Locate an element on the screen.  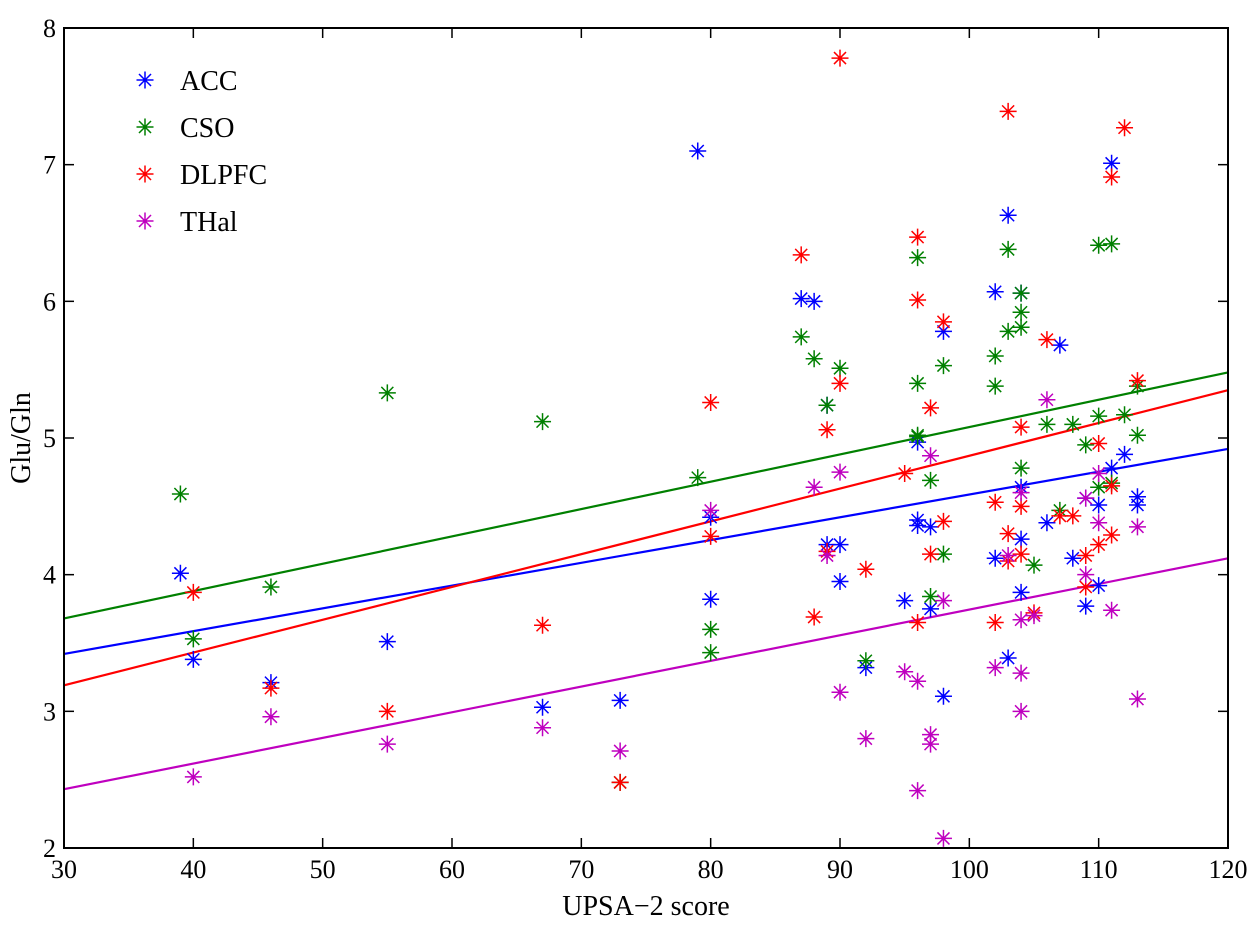
x-tick-label: 50 is located at coordinates (323, 869).